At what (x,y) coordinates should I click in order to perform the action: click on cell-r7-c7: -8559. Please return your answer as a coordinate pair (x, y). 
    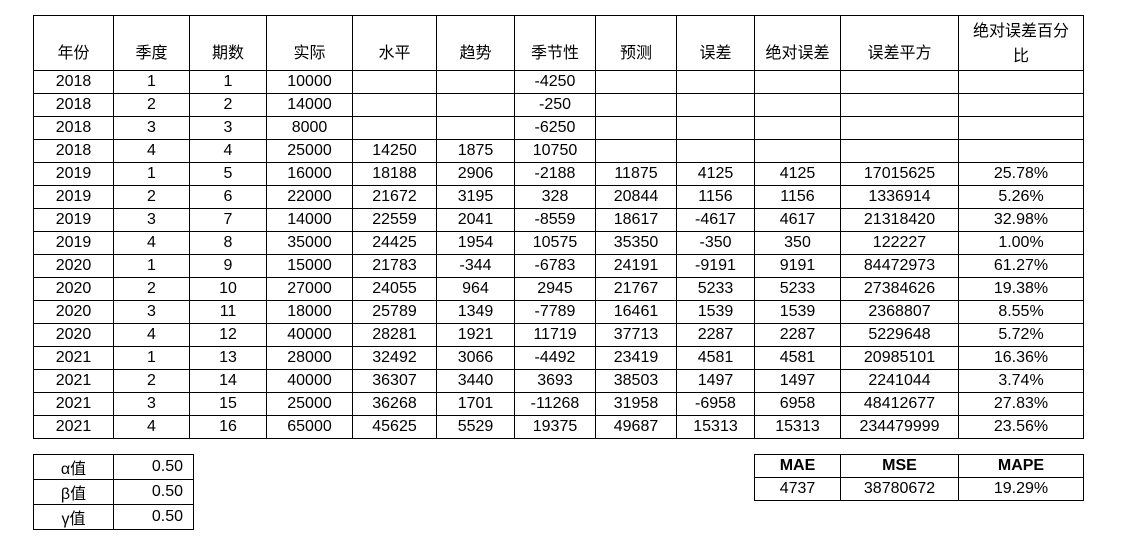
    Looking at the image, I should click on (555, 220).